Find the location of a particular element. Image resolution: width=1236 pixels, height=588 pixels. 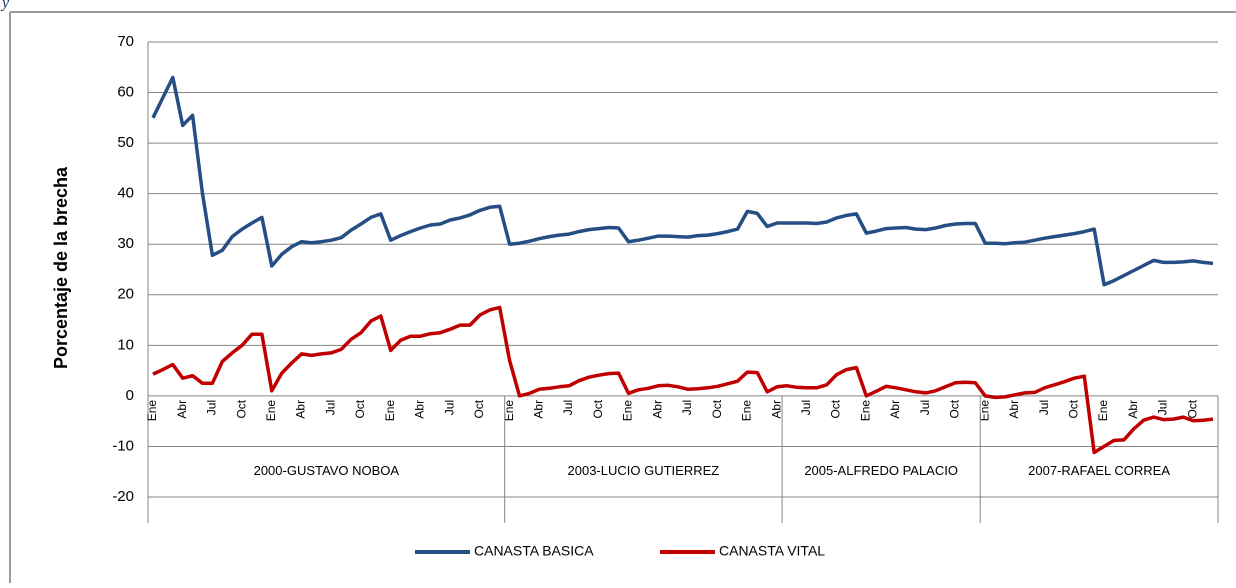

y-tick-label: 0 is located at coordinates (130, 395).